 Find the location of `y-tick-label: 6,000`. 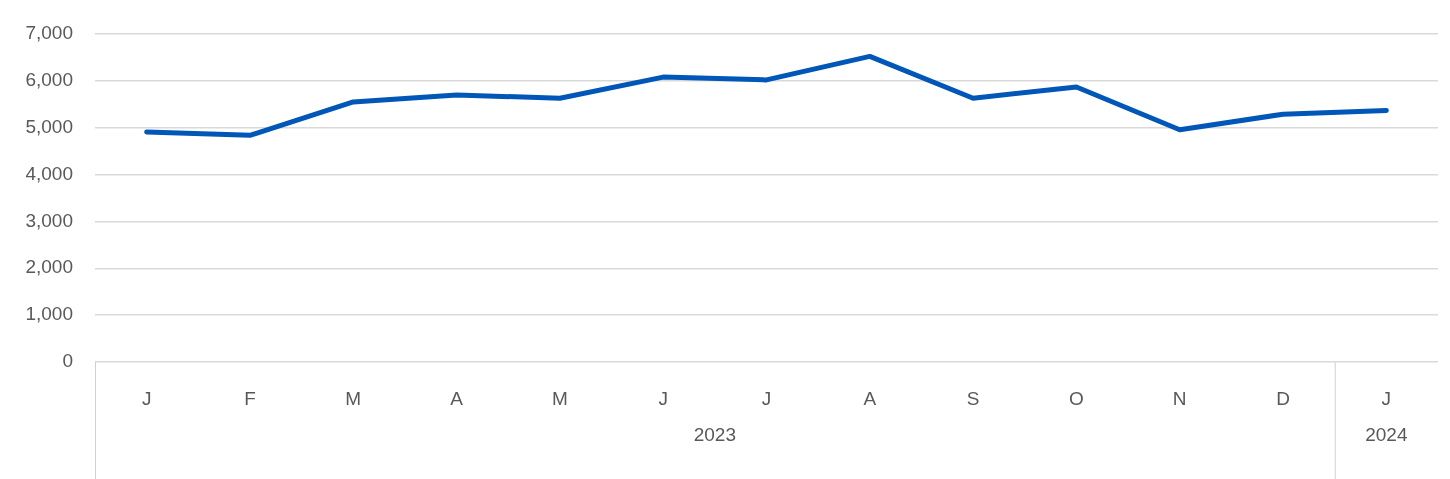

y-tick-label: 6,000 is located at coordinates (49, 79).